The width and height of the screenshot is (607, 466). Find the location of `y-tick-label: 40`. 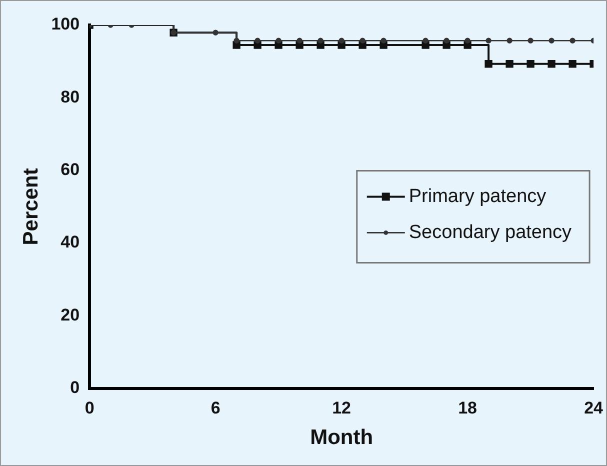

y-tick-label: 40 is located at coordinates (70, 242).